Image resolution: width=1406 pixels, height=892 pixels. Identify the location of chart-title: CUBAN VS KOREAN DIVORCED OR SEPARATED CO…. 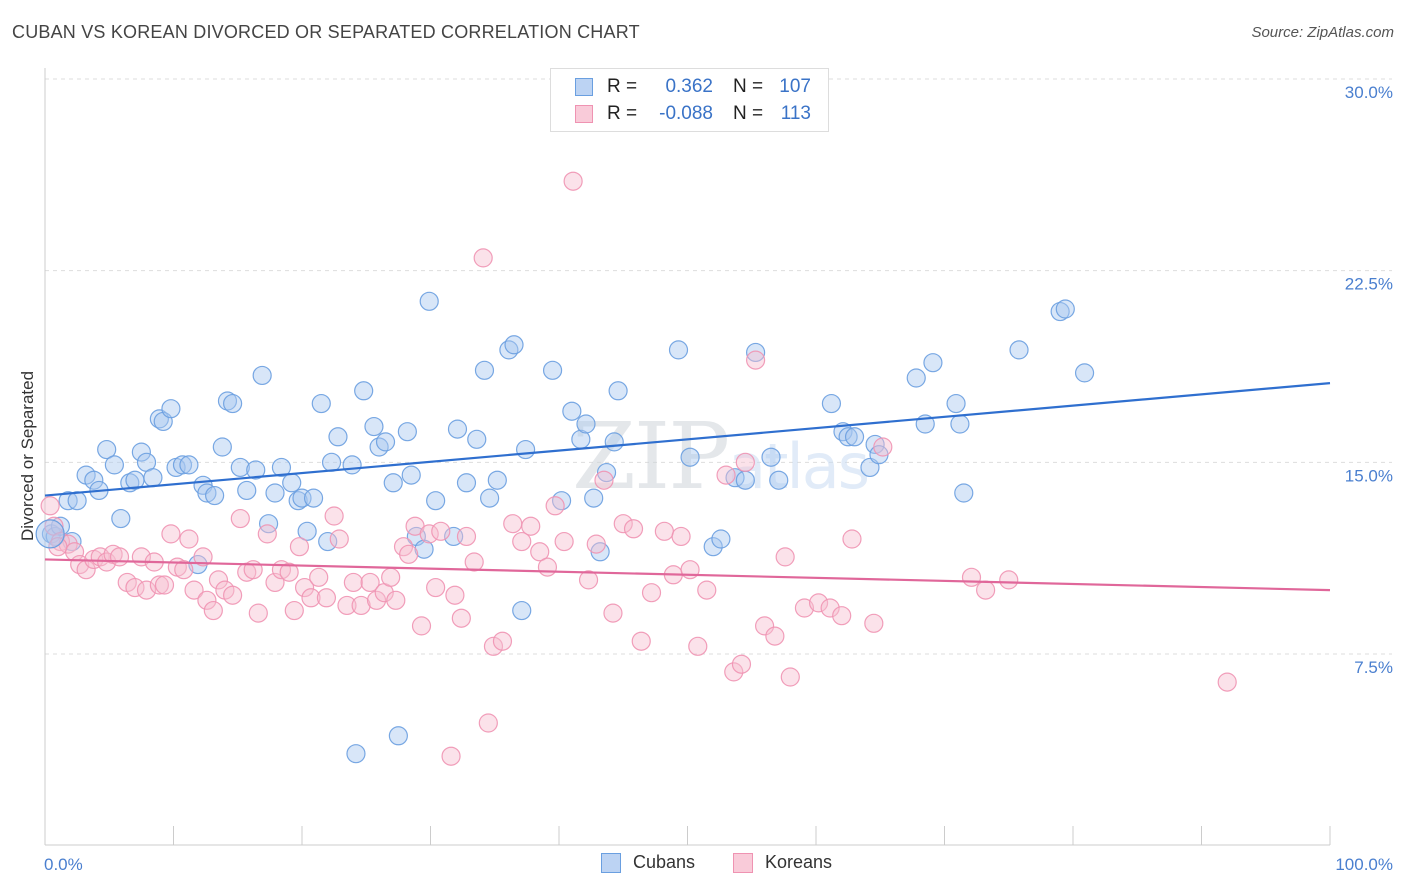
(326, 32).